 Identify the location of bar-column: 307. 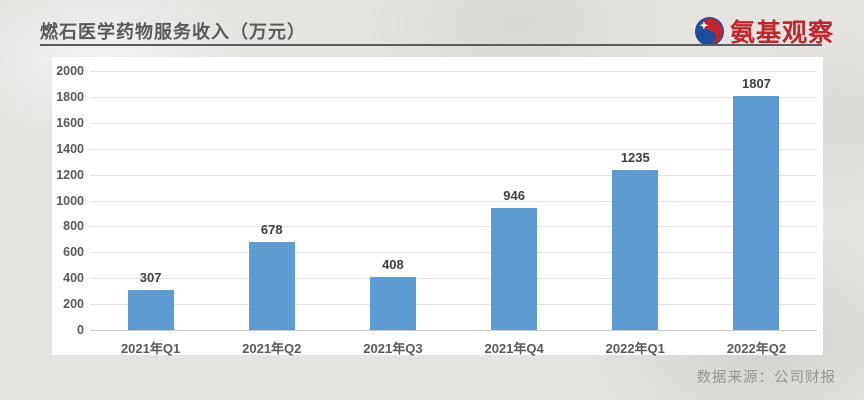
(150, 300).